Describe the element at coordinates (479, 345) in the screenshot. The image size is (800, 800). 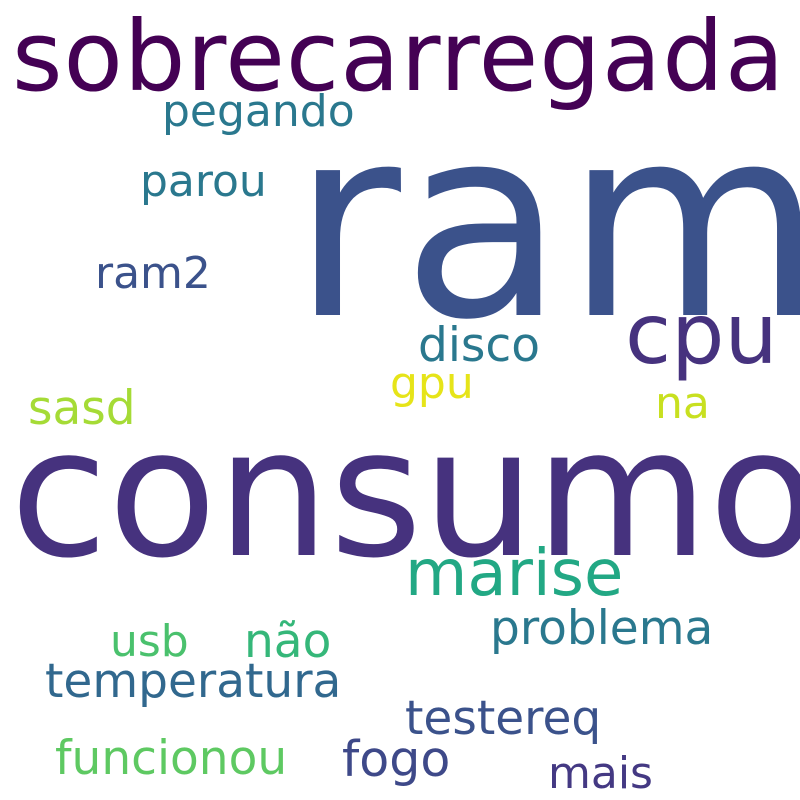
I see `word-disco: disco` at that location.